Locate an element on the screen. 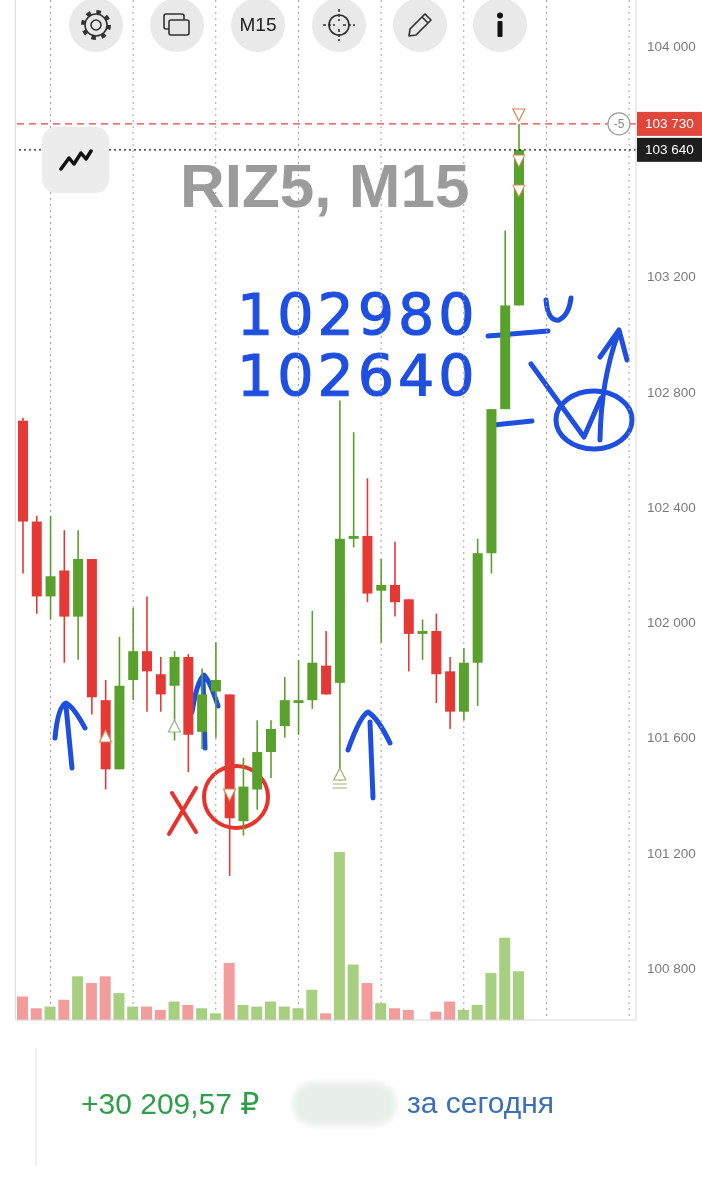 This screenshot has width=702, height=1200. annotation: M15 is located at coordinates (258, 25).